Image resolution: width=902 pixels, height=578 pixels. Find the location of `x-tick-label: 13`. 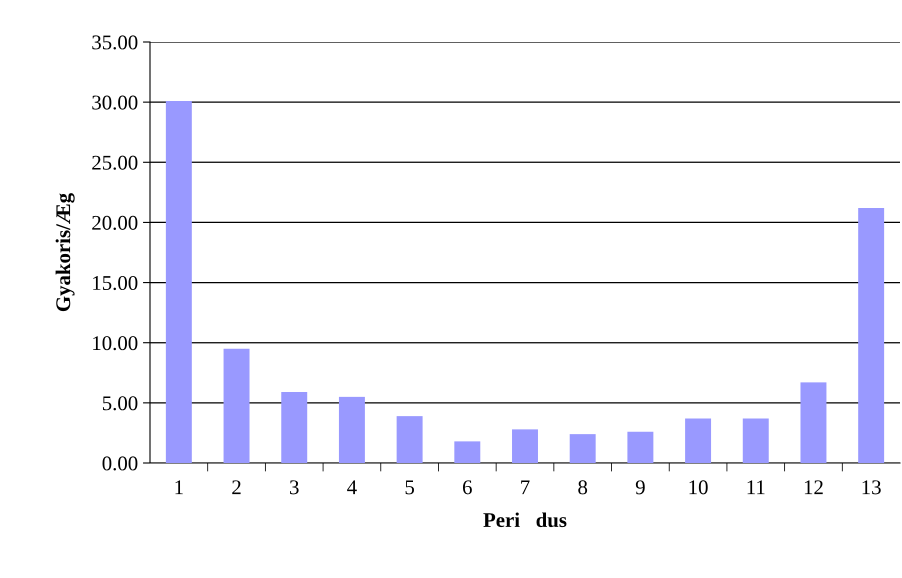

x-tick-label: 13 is located at coordinates (871, 487).